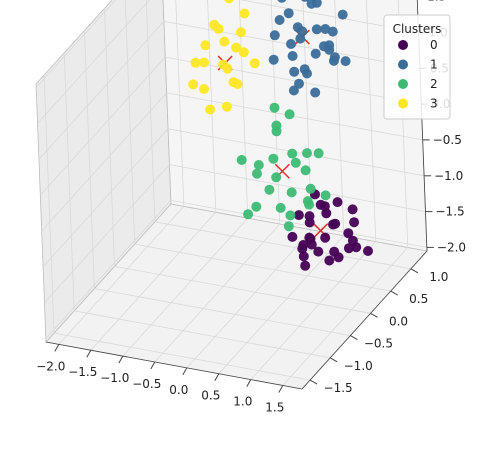  Describe the element at coordinates (82, 372) in the screenshot. I see `x-tick-label: −1.5` at that location.